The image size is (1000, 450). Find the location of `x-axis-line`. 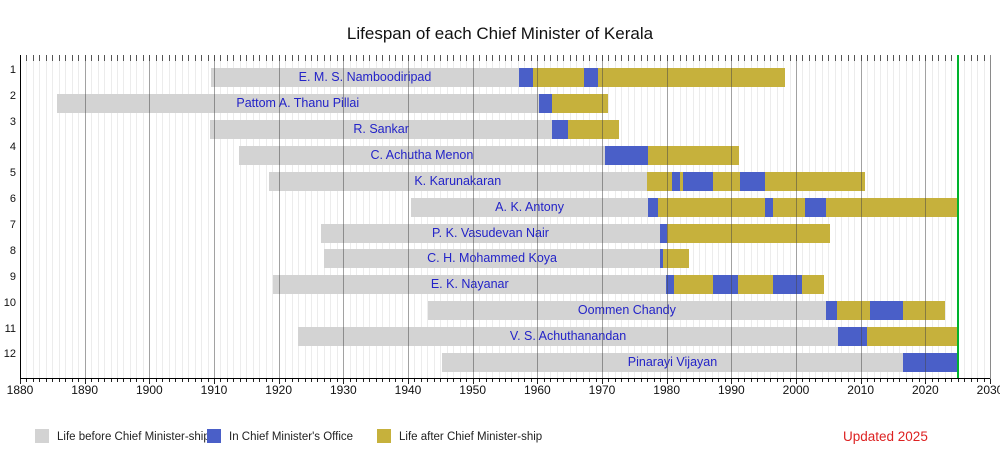

x-axis-line is located at coordinates (505, 378).